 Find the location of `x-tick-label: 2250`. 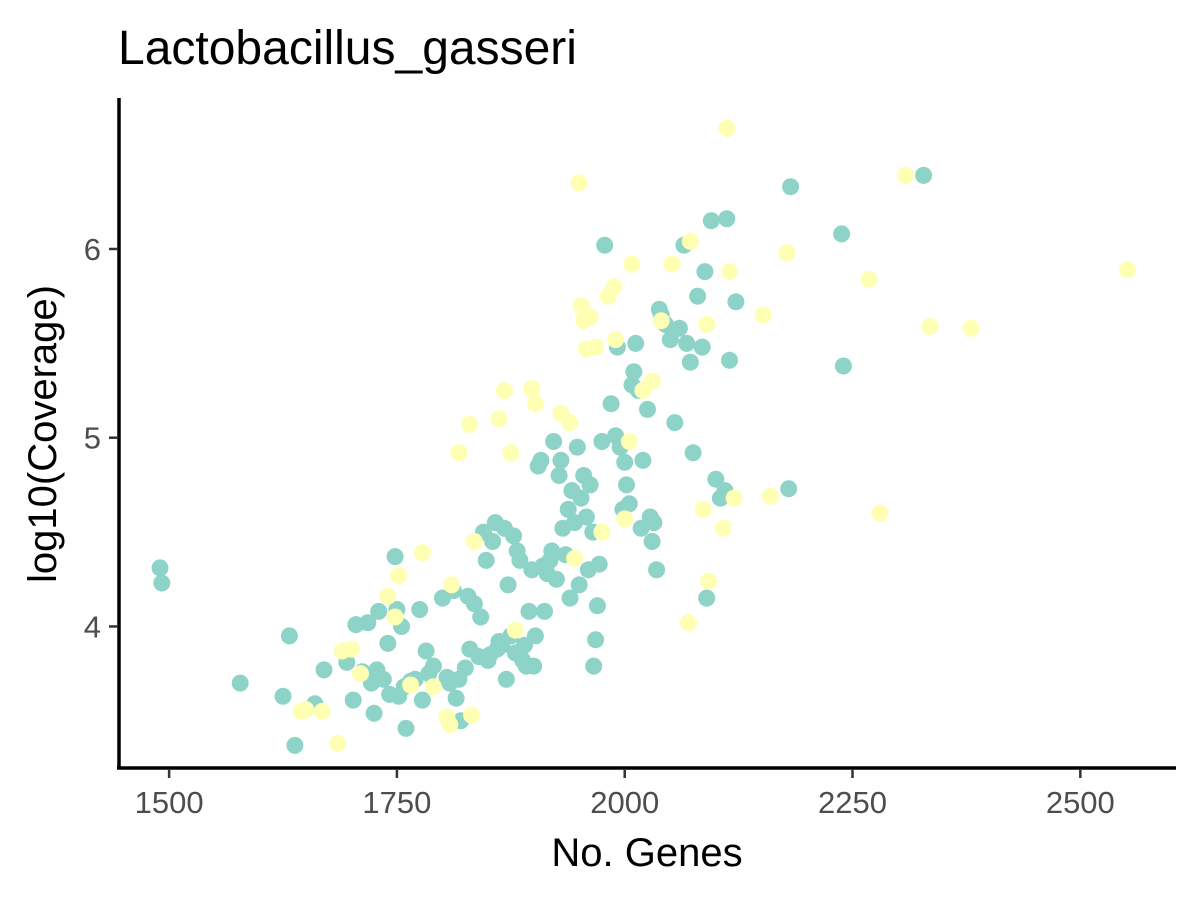

x-tick-label: 2250 is located at coordinates (852, 802).